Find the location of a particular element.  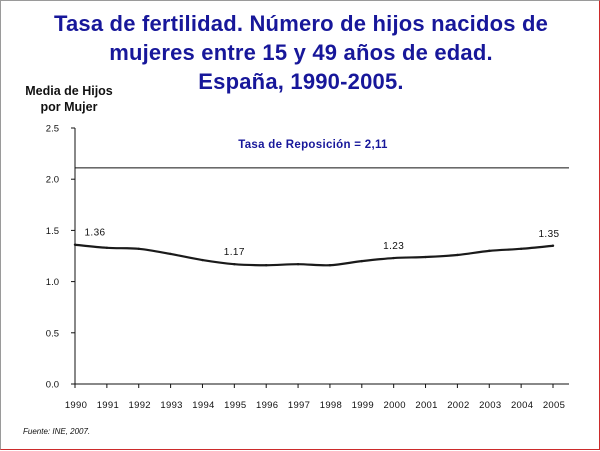

y-tick-label: 1.5 is located at coordinates (52, 231).